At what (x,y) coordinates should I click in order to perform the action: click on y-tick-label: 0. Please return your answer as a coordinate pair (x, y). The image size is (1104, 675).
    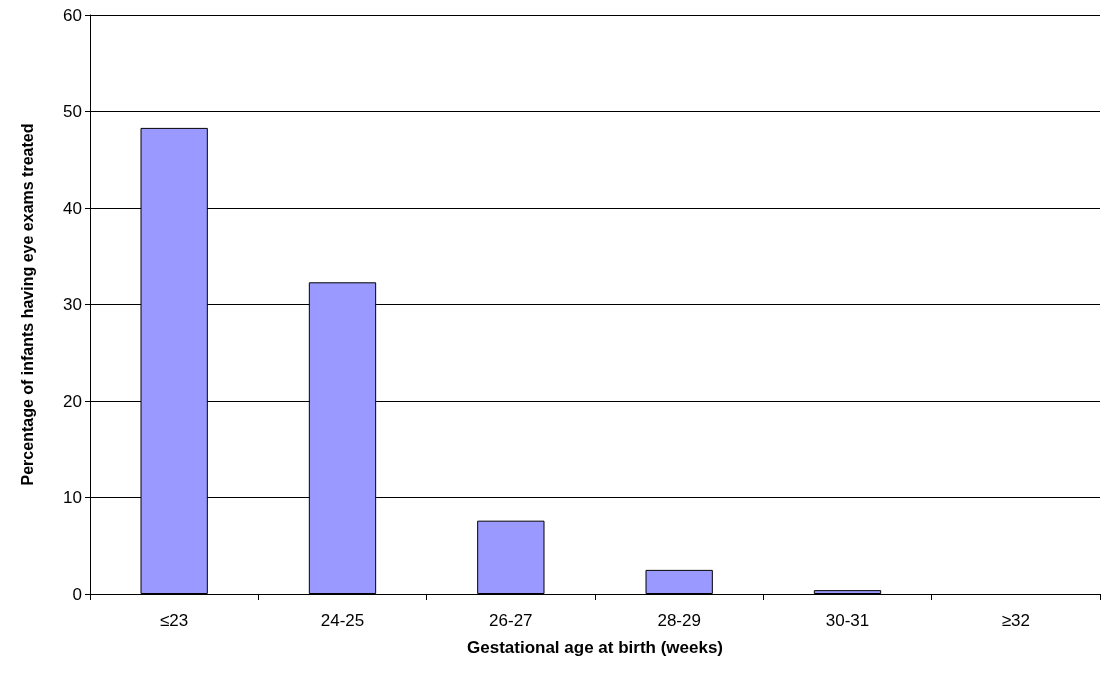
    Looking at the image, I should click on (77, 594).